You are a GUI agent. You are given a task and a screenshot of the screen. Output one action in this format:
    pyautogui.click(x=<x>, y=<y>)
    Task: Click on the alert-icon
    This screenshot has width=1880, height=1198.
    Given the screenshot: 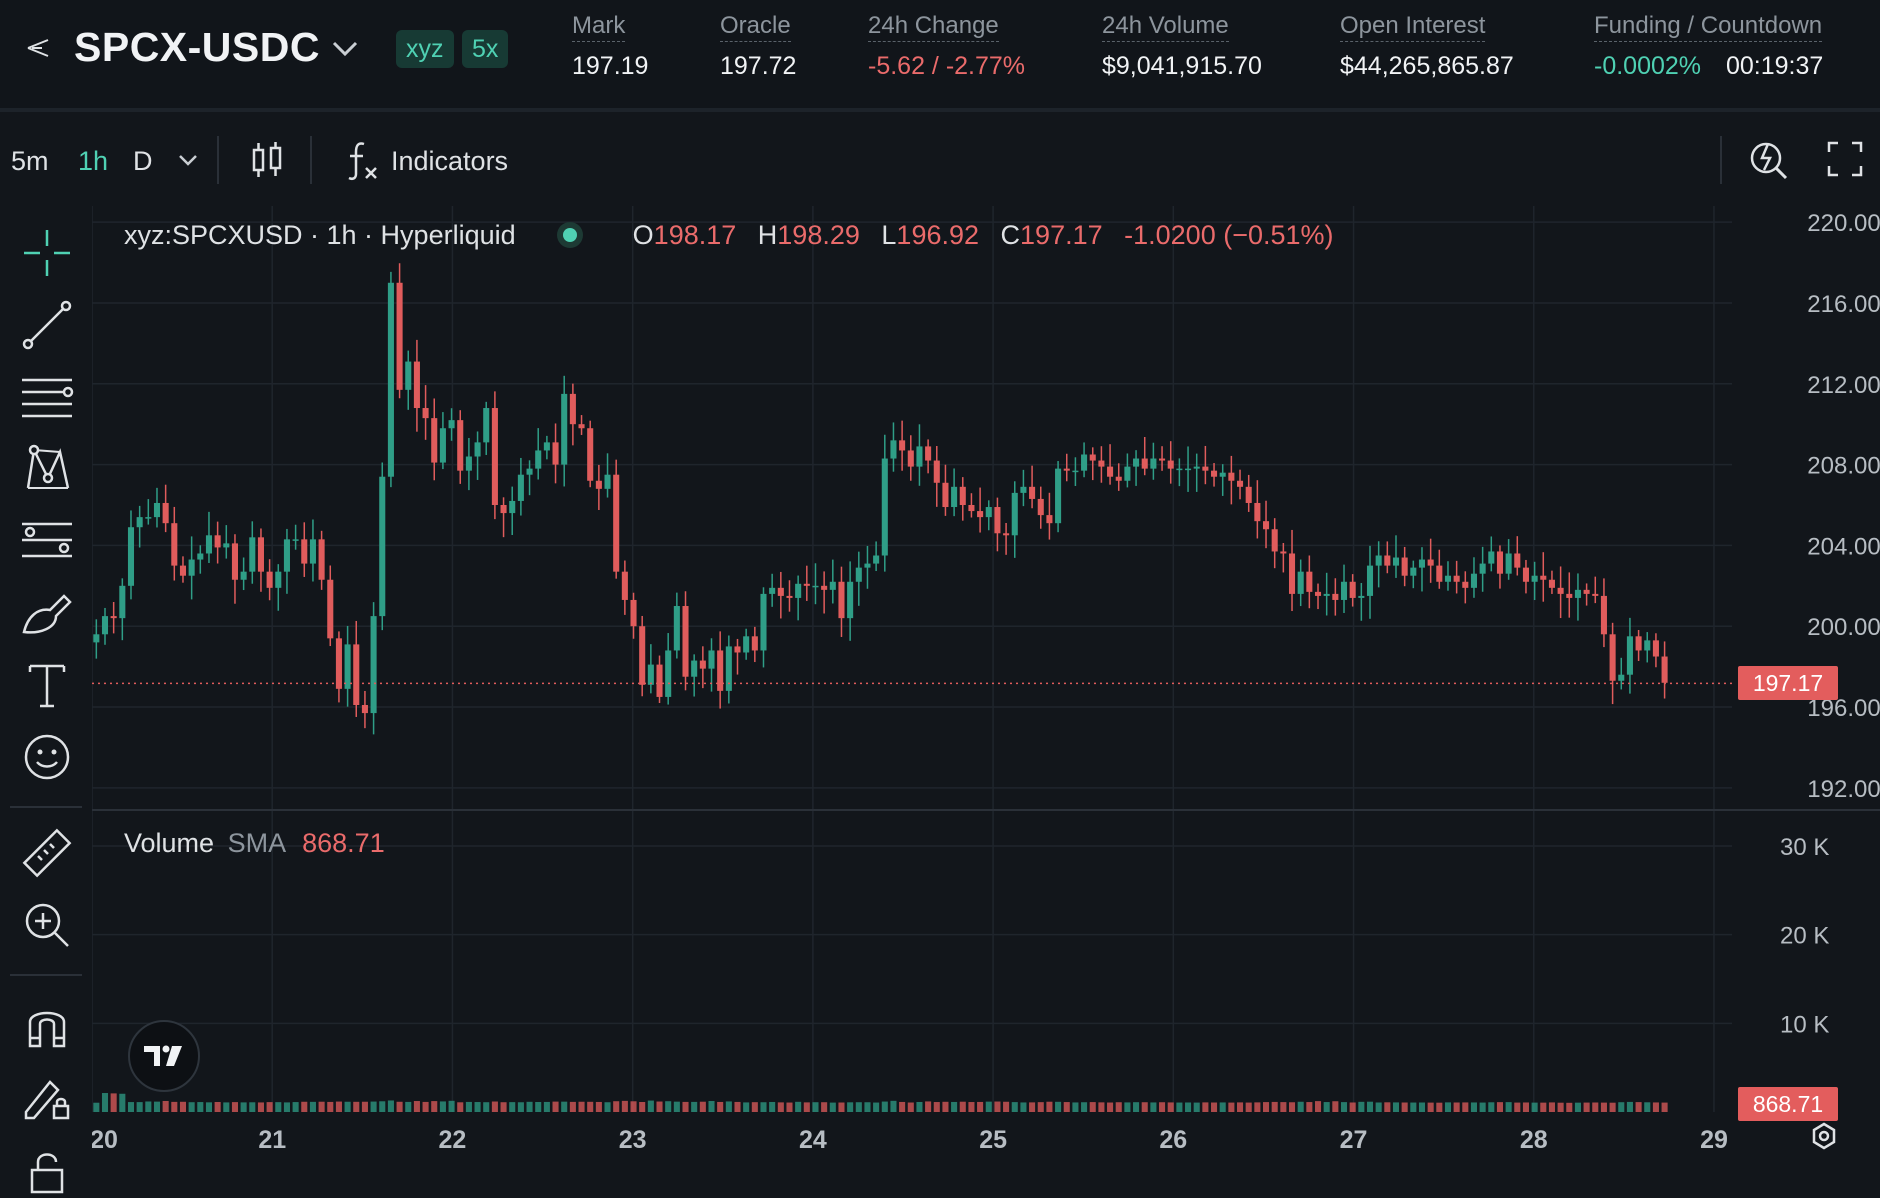 What is the action you would take?
    pyautogui.click(x=1769, y=159)
    